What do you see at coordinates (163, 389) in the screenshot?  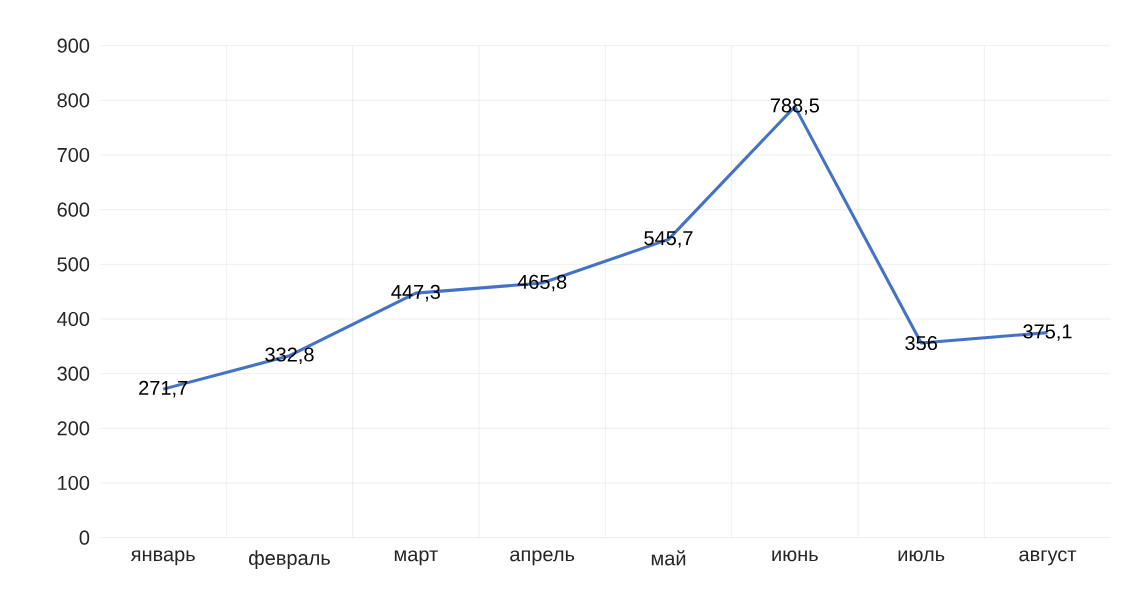 I see `data-label: 271,7` at bounding box center [163, 389].